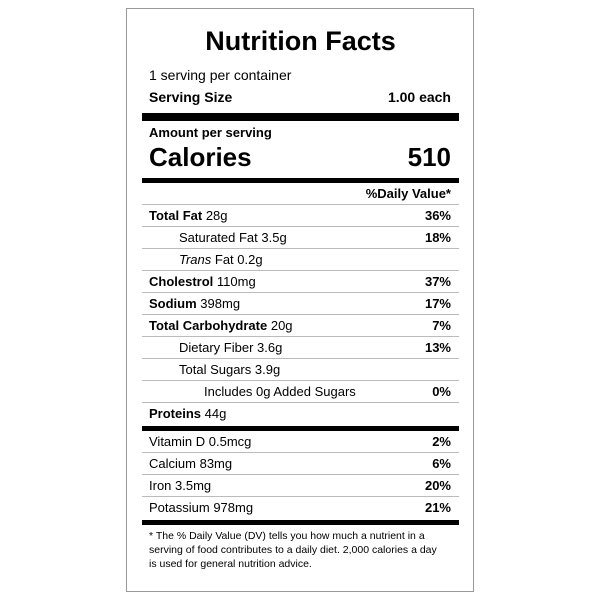 The height and width of the screenshot is (600, 600). What do you see at coordinates (300, 304) in the screenshot?
I see `nutrient-row: Sodium 398mg 17%` at bounding box center [300, 304].